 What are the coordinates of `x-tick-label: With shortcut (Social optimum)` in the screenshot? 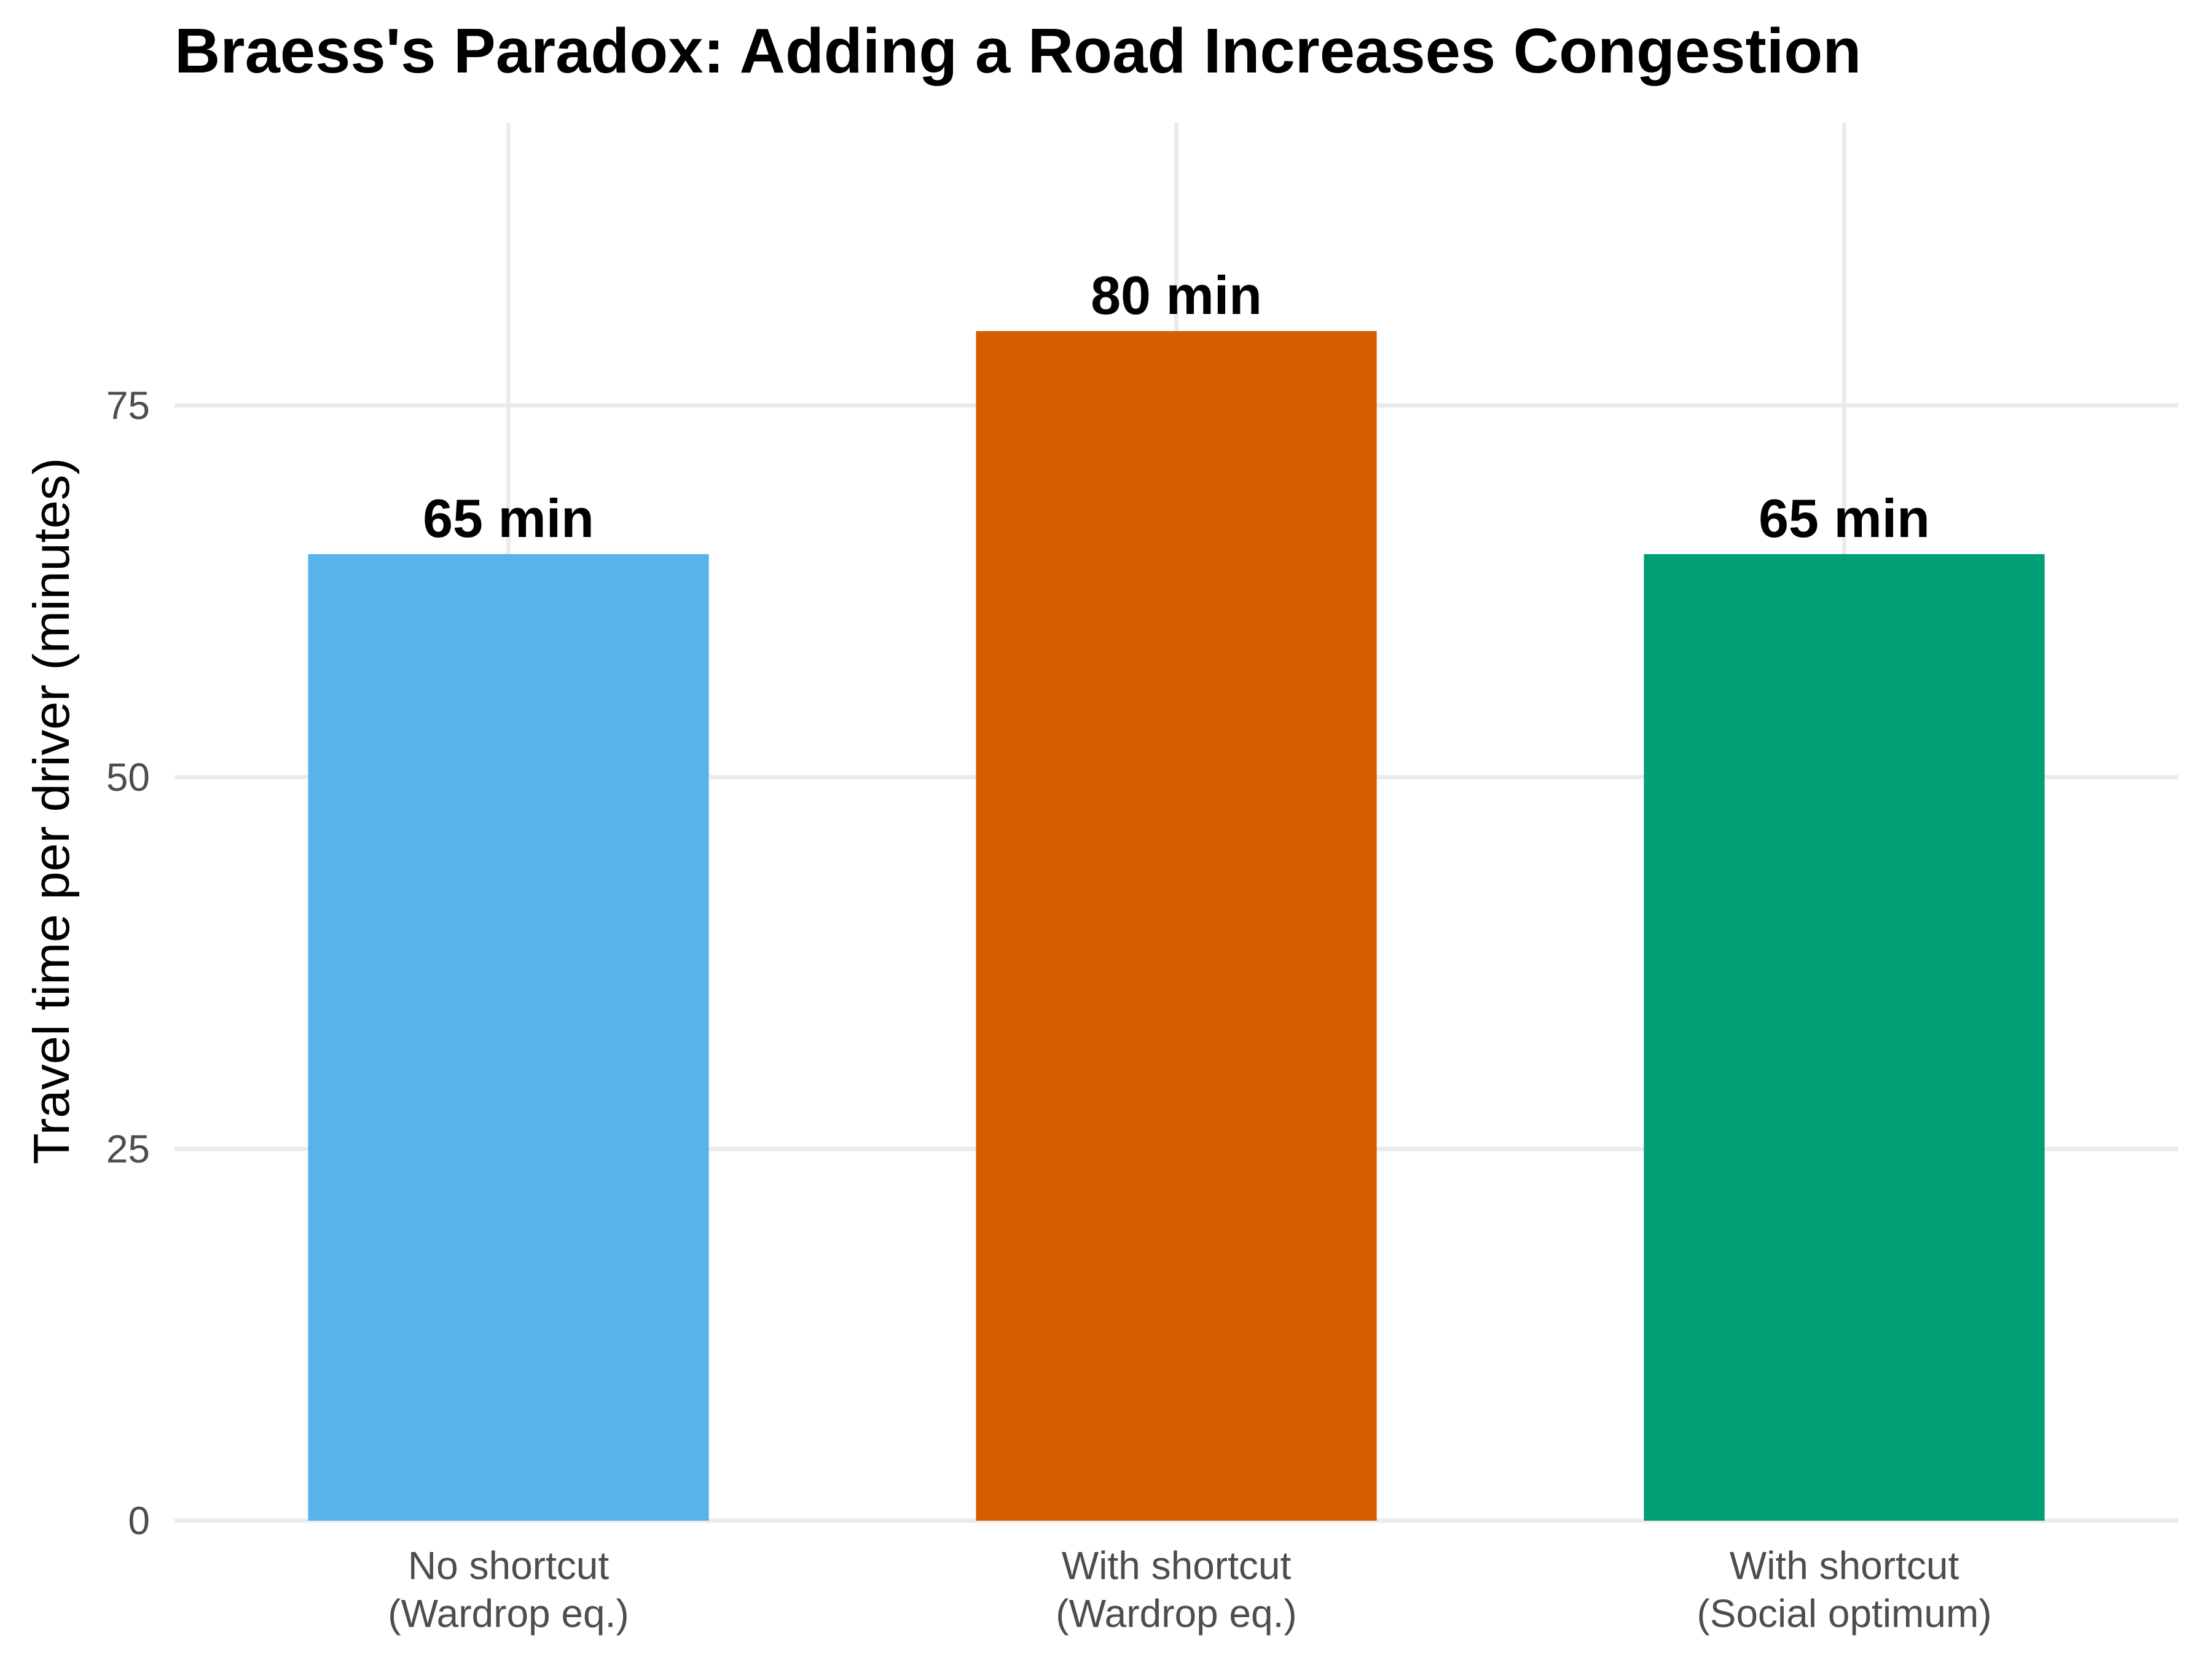 It's located at (1843, 1589).